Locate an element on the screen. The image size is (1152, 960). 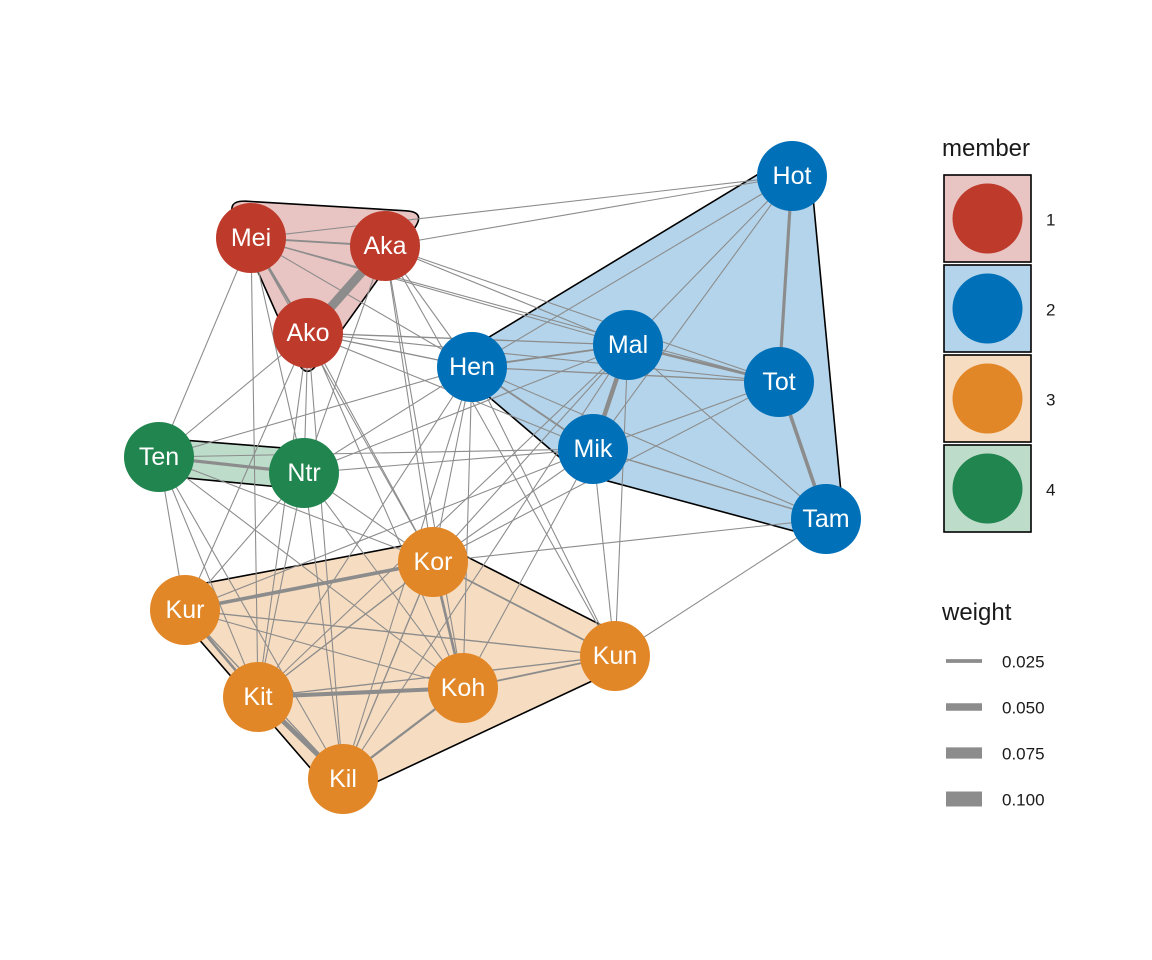
node-mei: Mei is located at coordinates (251, 238).